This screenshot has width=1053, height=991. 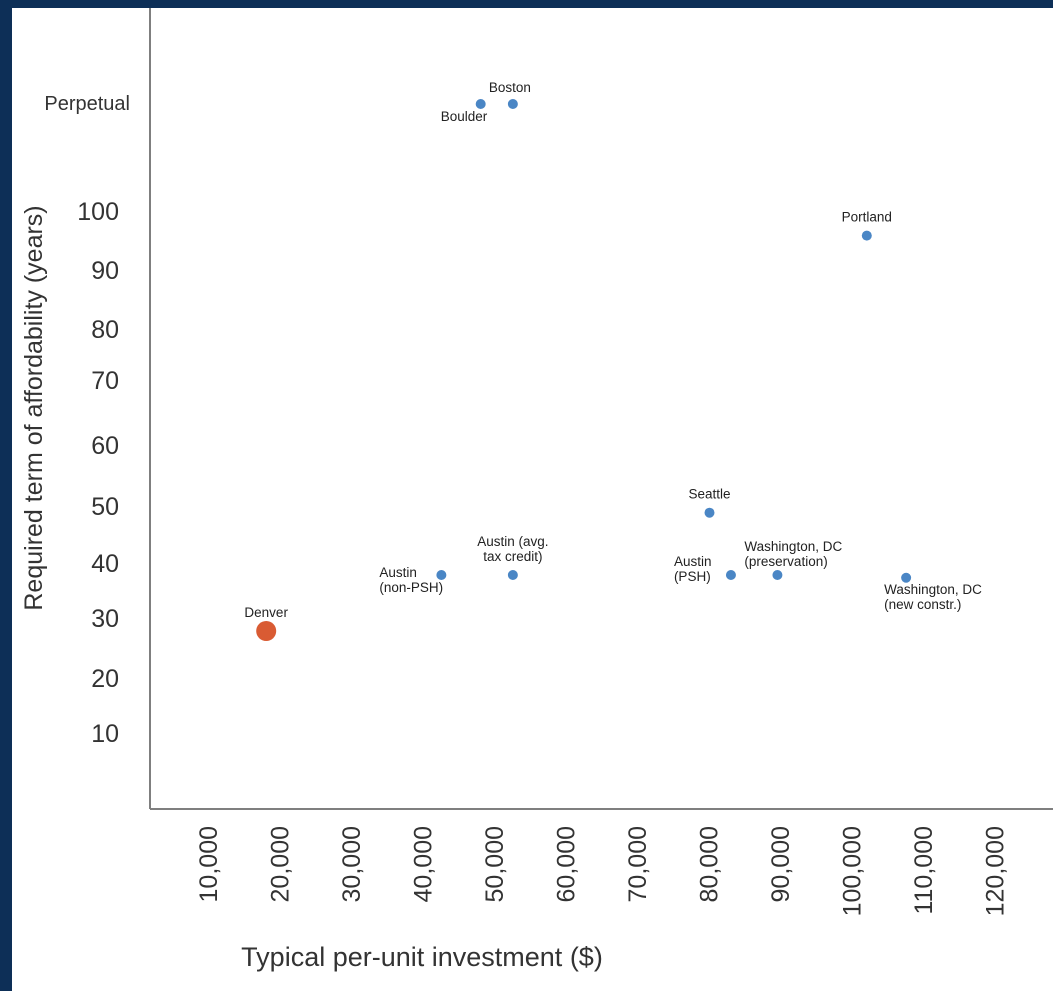 I want to click on point-label: Portland, so click(x=867, y=217).